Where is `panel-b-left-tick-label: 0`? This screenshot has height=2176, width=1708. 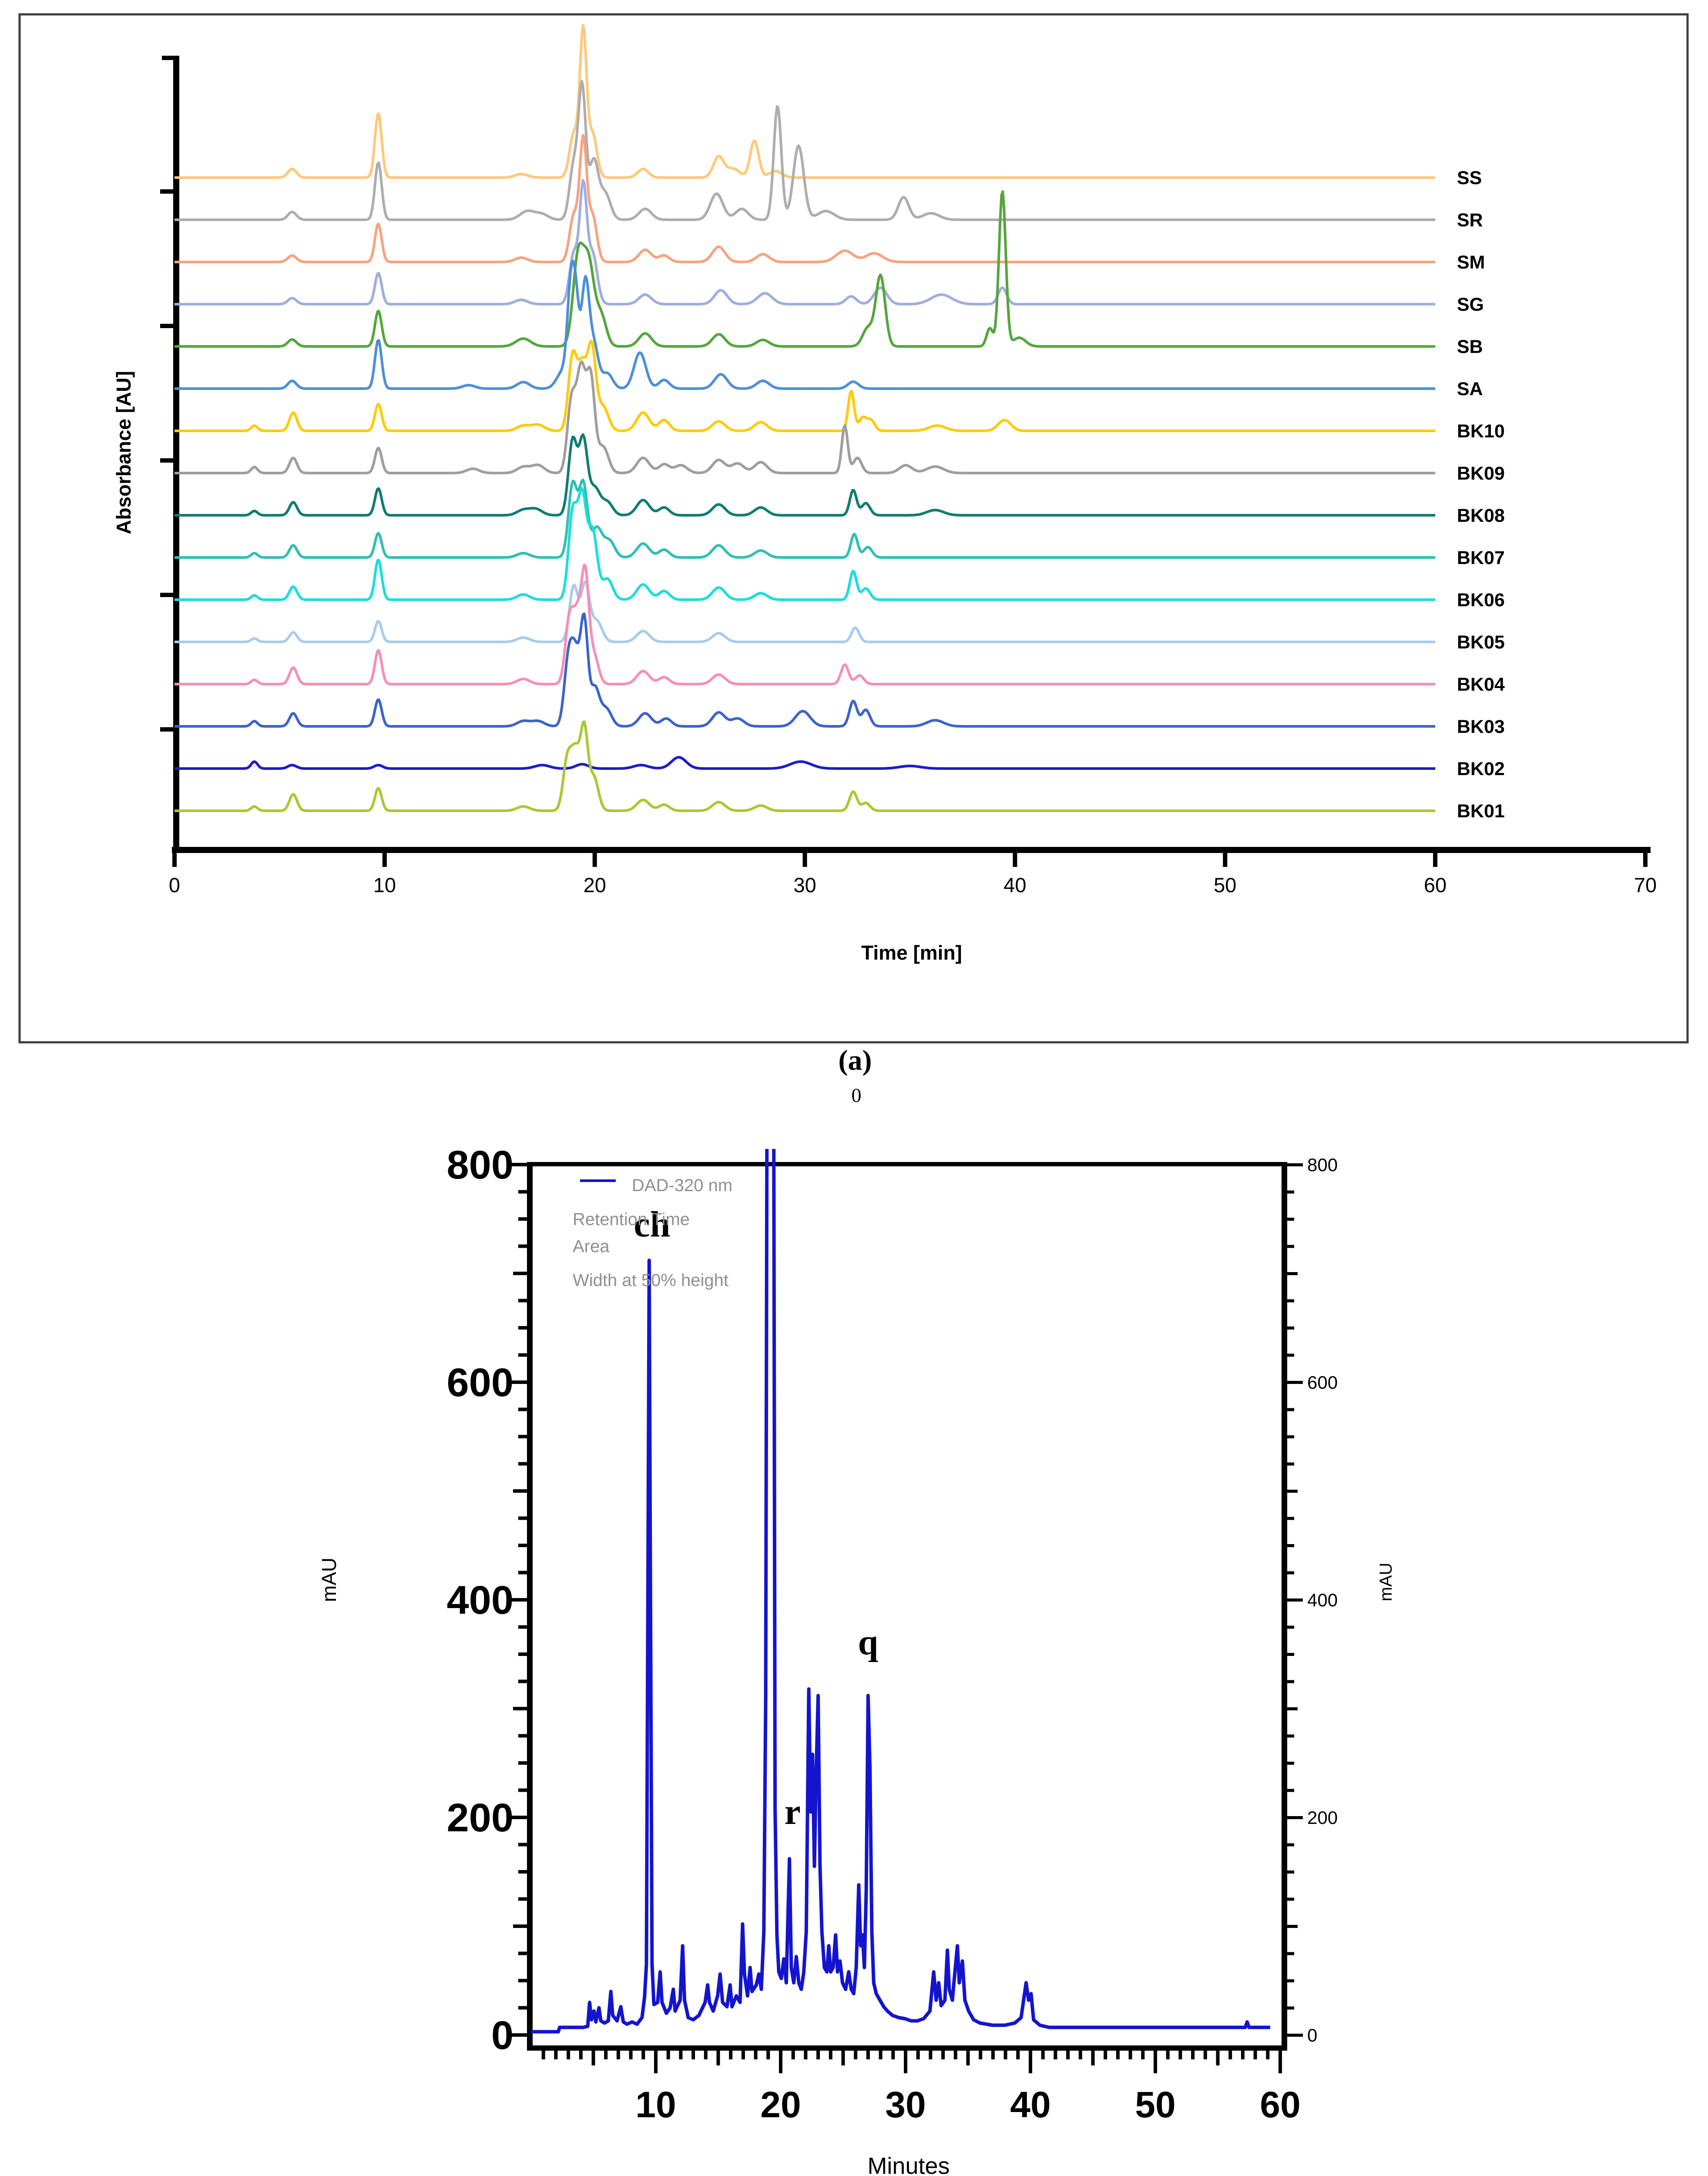
panel-b-left-tick-label: 0 is located at coordinates (502, 2035).